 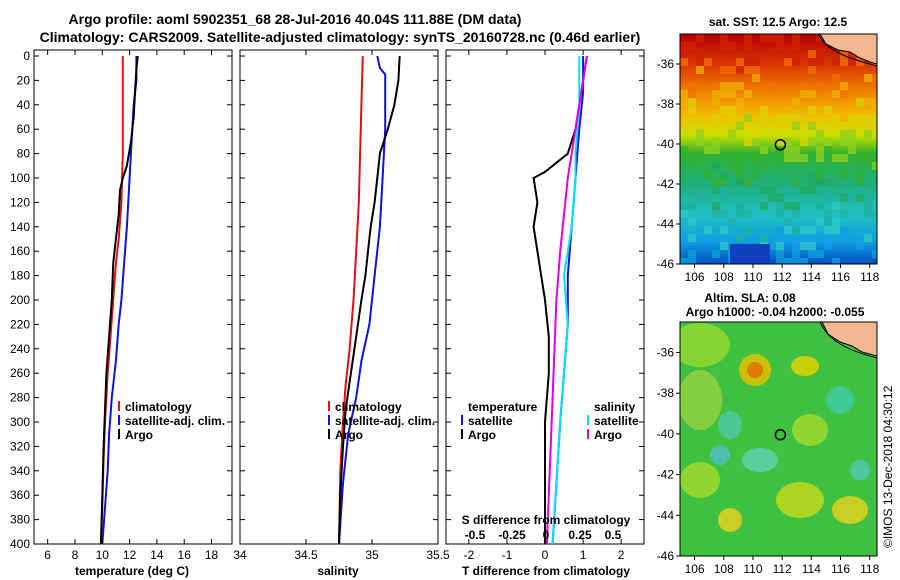 What do you see at coordinates (20, 520) in the screenshot?
I see `y-tick-label: 380` at bounding box center [20, 520].